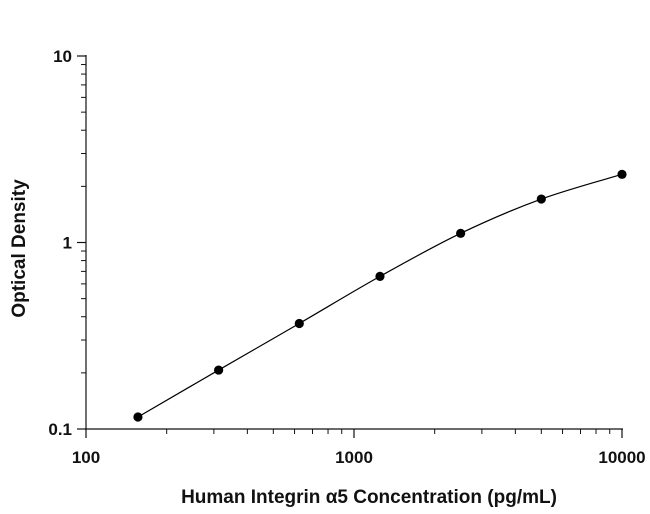 Image resolution: width=650 pixels, height=514 pixels. I want to click on x-tick-label: 10000, so click(621, 457).